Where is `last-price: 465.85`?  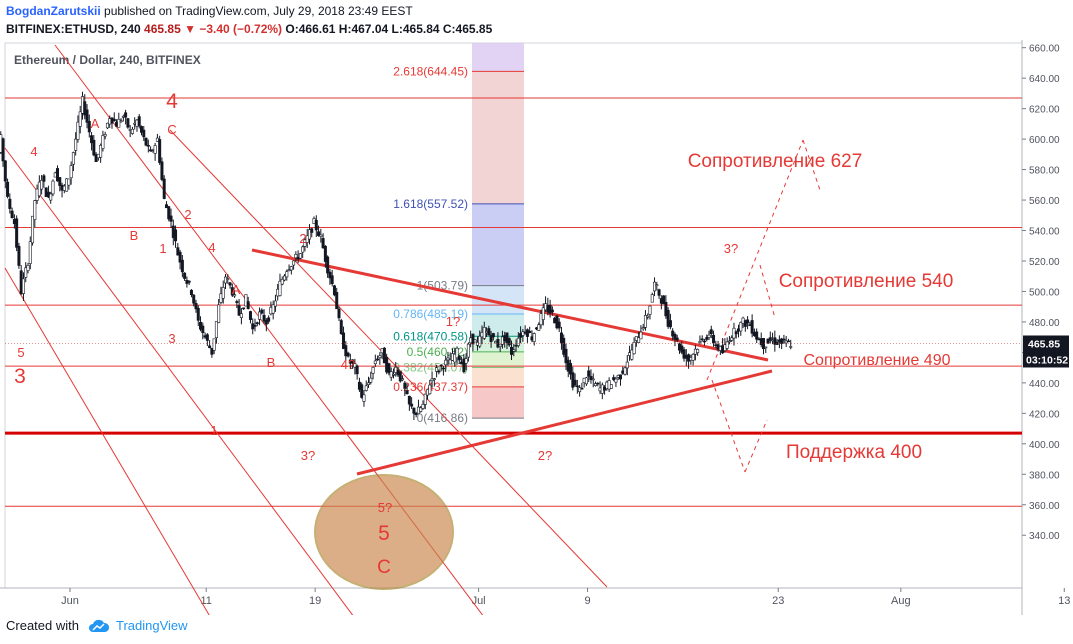
last-price: 465.85 is located at coordinates (162, 29).